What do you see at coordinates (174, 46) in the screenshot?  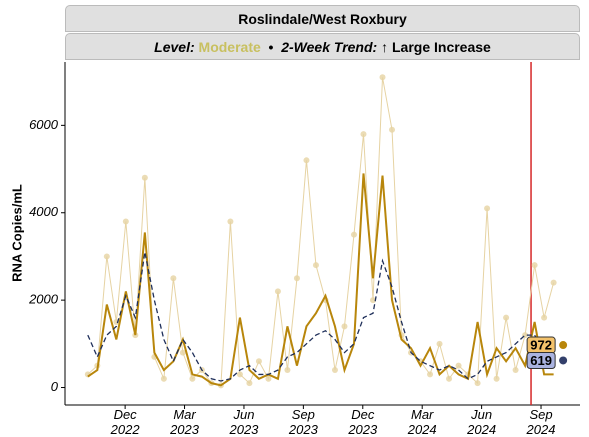 I see `level-label: Level:` at bounding box center [174, 46].